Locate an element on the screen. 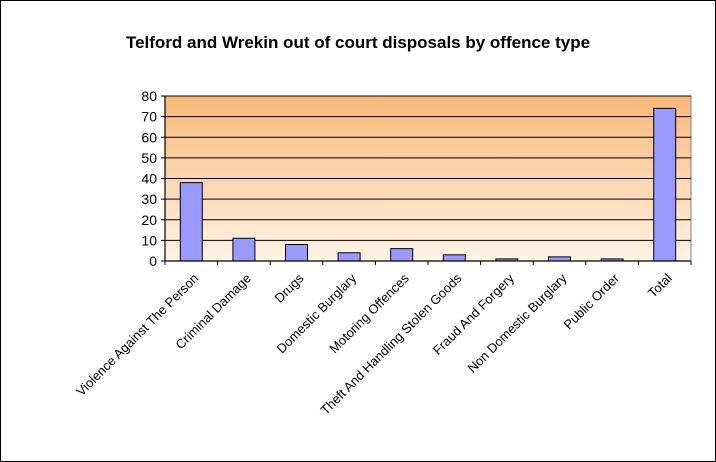  y-tick-label: 10 is located at coordinates (149, 240).